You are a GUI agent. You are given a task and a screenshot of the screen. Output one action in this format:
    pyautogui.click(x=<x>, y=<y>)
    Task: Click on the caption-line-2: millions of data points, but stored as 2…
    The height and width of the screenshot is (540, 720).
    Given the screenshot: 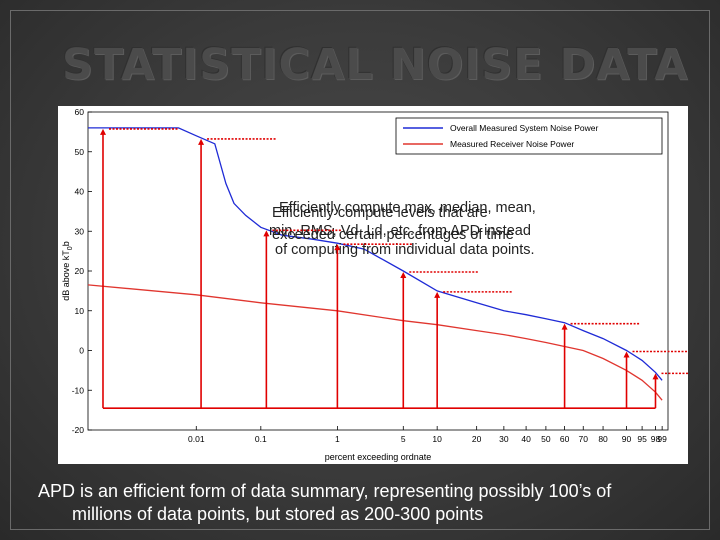 What is the action you would take?
    pyautogui.click(x=278, y=514)
    